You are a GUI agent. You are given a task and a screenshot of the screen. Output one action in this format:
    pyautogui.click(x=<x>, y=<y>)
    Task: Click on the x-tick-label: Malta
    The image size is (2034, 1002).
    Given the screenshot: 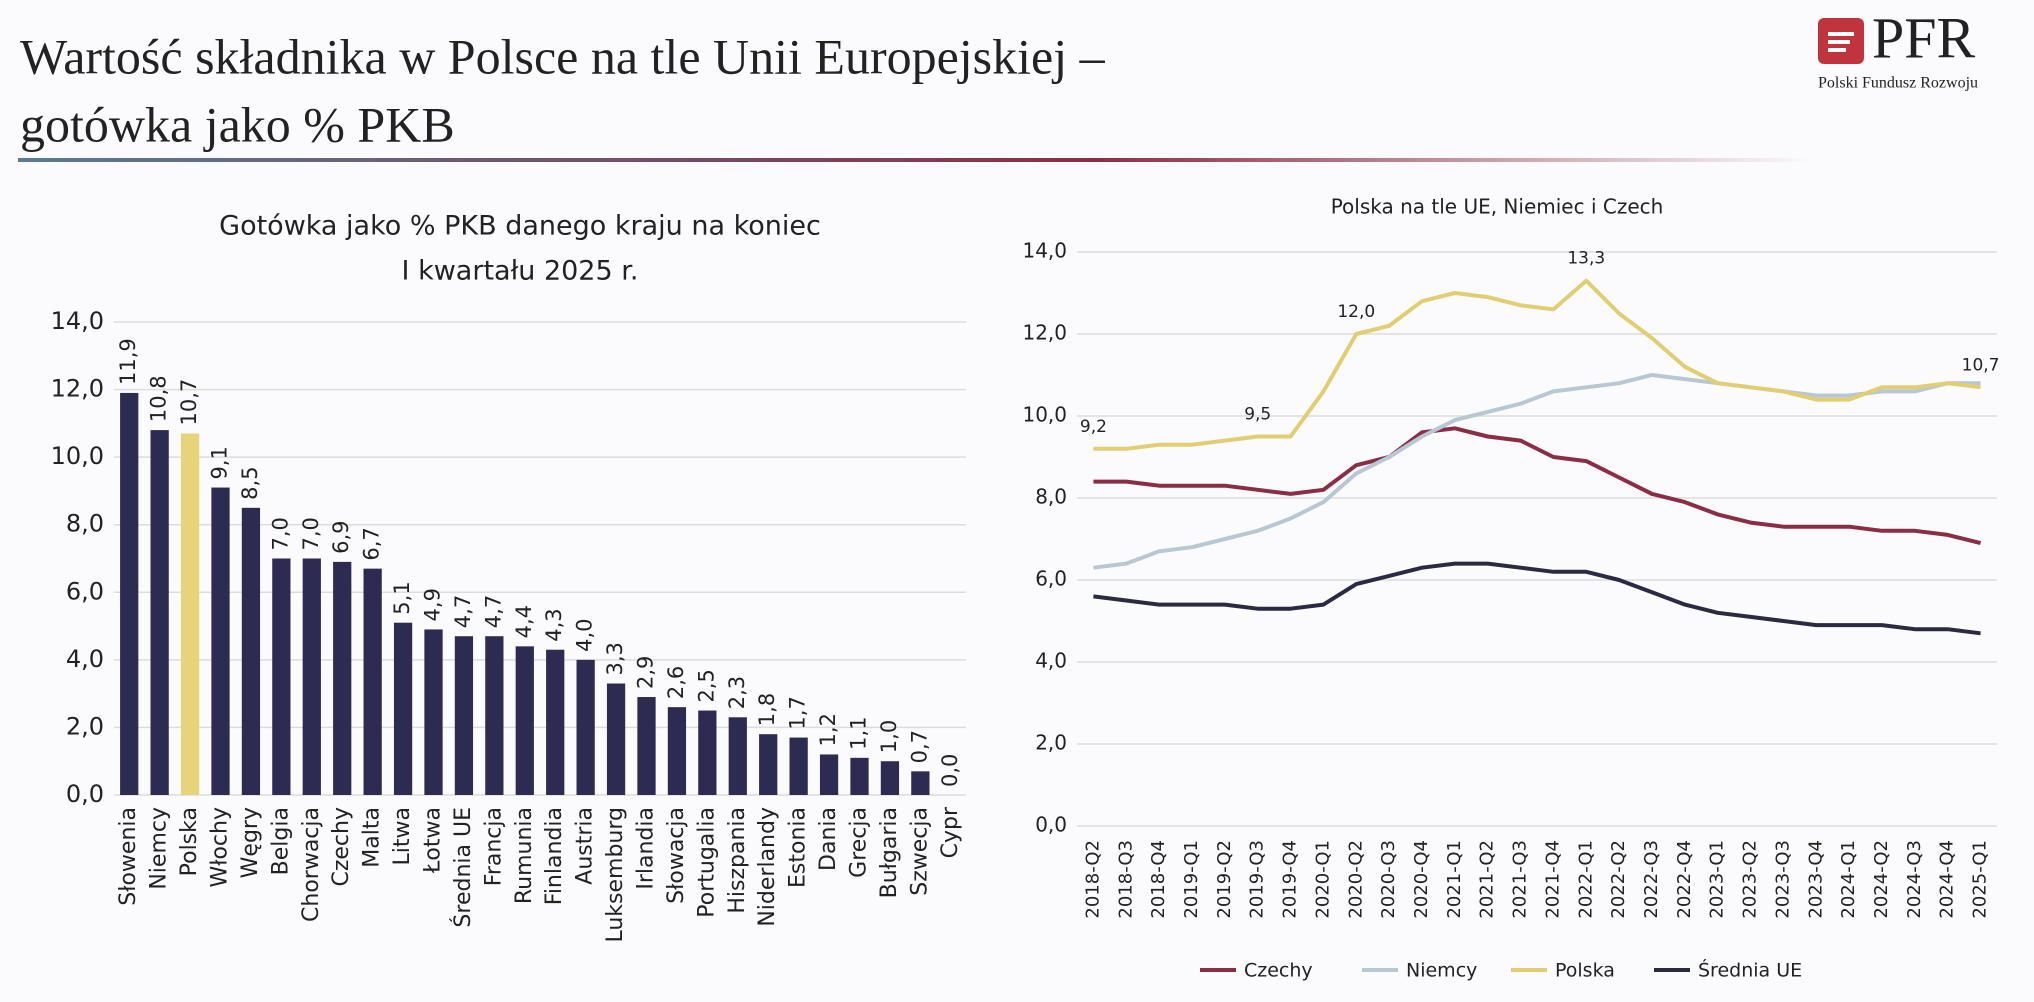 What is the action you would take?
    pyautogui.click(x=372, y=837)
    